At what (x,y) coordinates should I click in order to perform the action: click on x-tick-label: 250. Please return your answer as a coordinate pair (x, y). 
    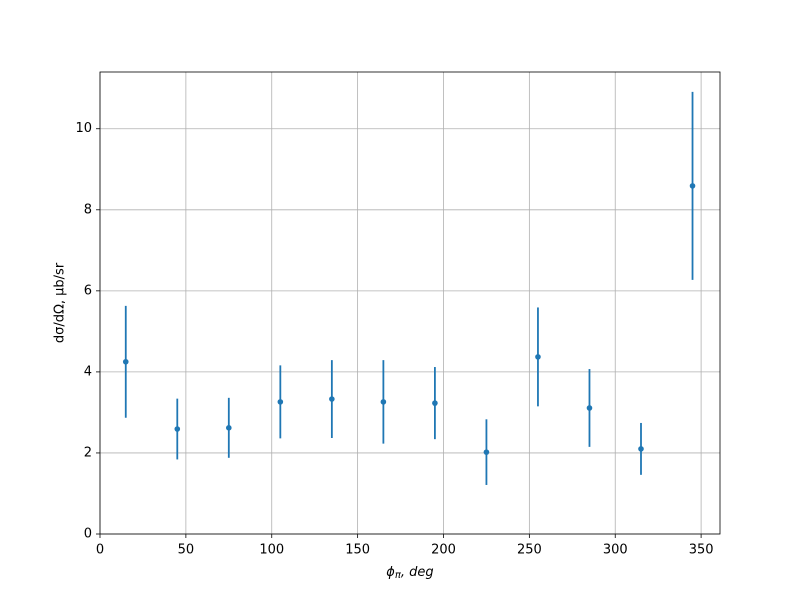
    Looking at the image, I should click on (529, 550).